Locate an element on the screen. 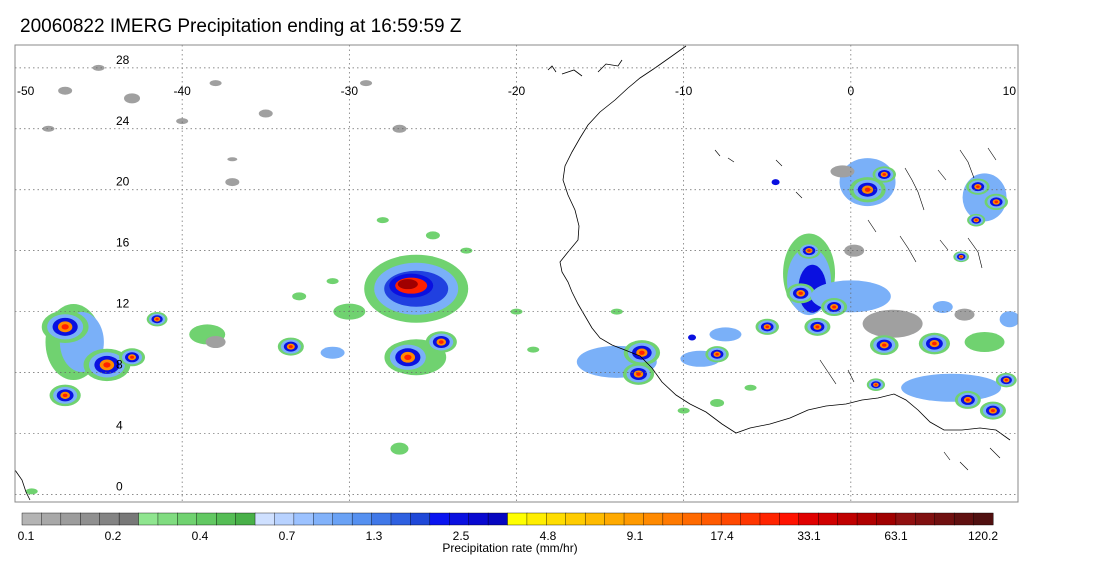  convective-core is located at coordinates (407, 284).